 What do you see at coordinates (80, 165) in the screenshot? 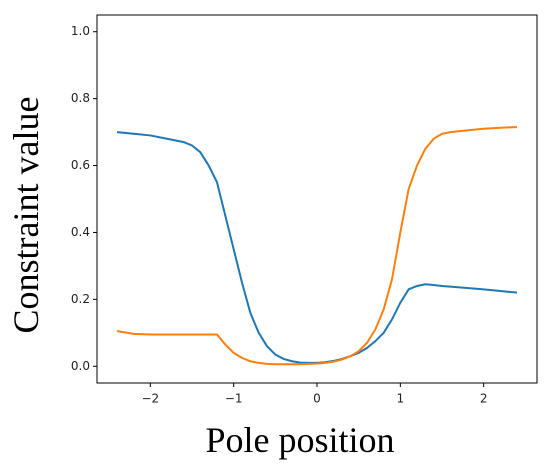
I see `y-tick-label: 0.6` at bounding box center [80, 165].